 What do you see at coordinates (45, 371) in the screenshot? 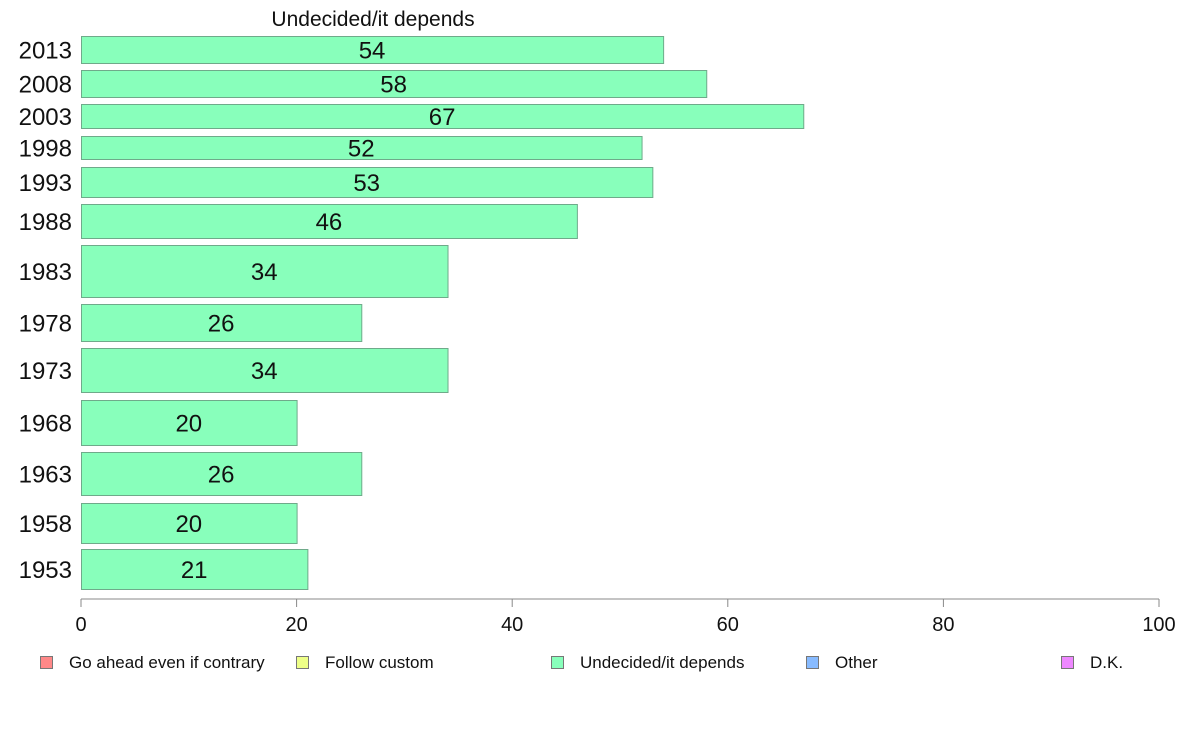
I see `year-label: 1973` at bounding box center [45, 371].